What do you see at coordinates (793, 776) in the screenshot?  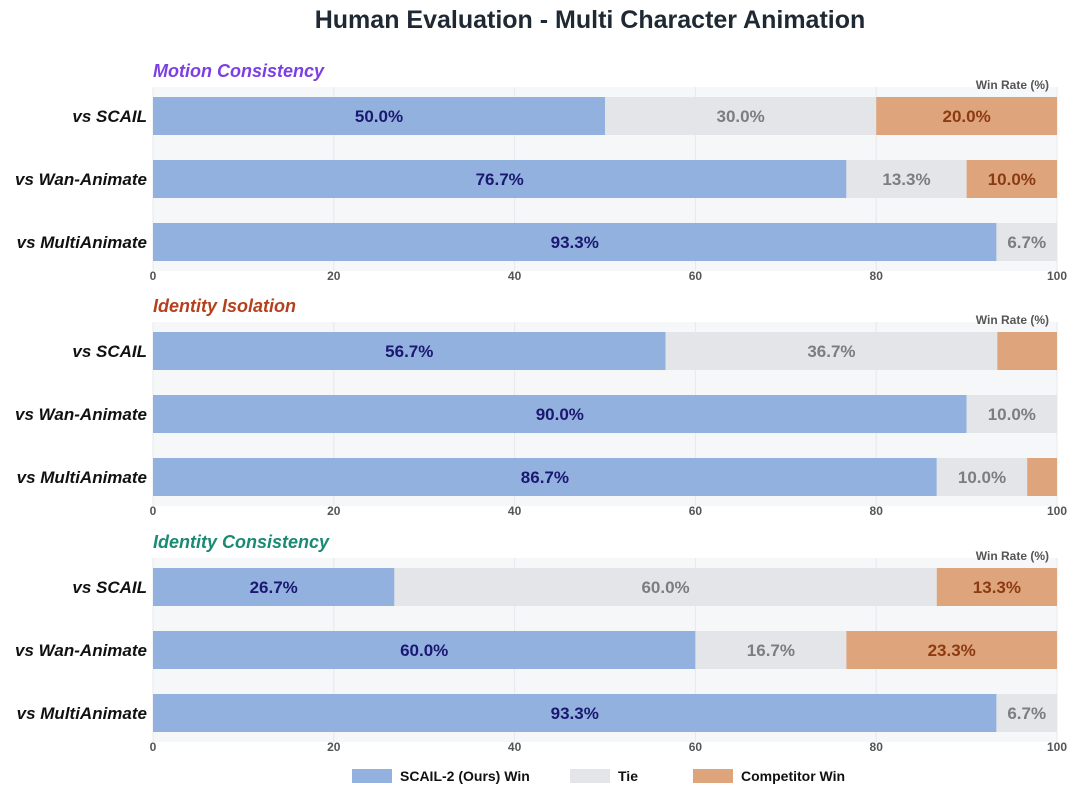 I see `legend-label: Competitor Win` at bounding box center [793, 776].